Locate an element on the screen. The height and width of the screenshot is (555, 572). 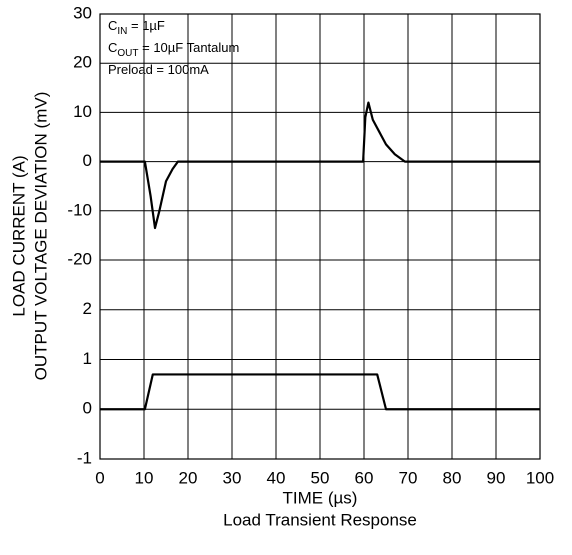
x-axis-label: TIME (µs) is located at coordinates (320, 497).